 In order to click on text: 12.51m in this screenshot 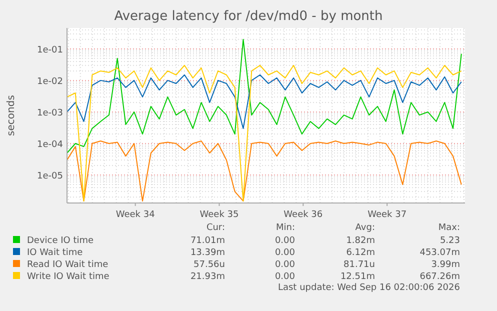, I will do `click(357, 277)`.